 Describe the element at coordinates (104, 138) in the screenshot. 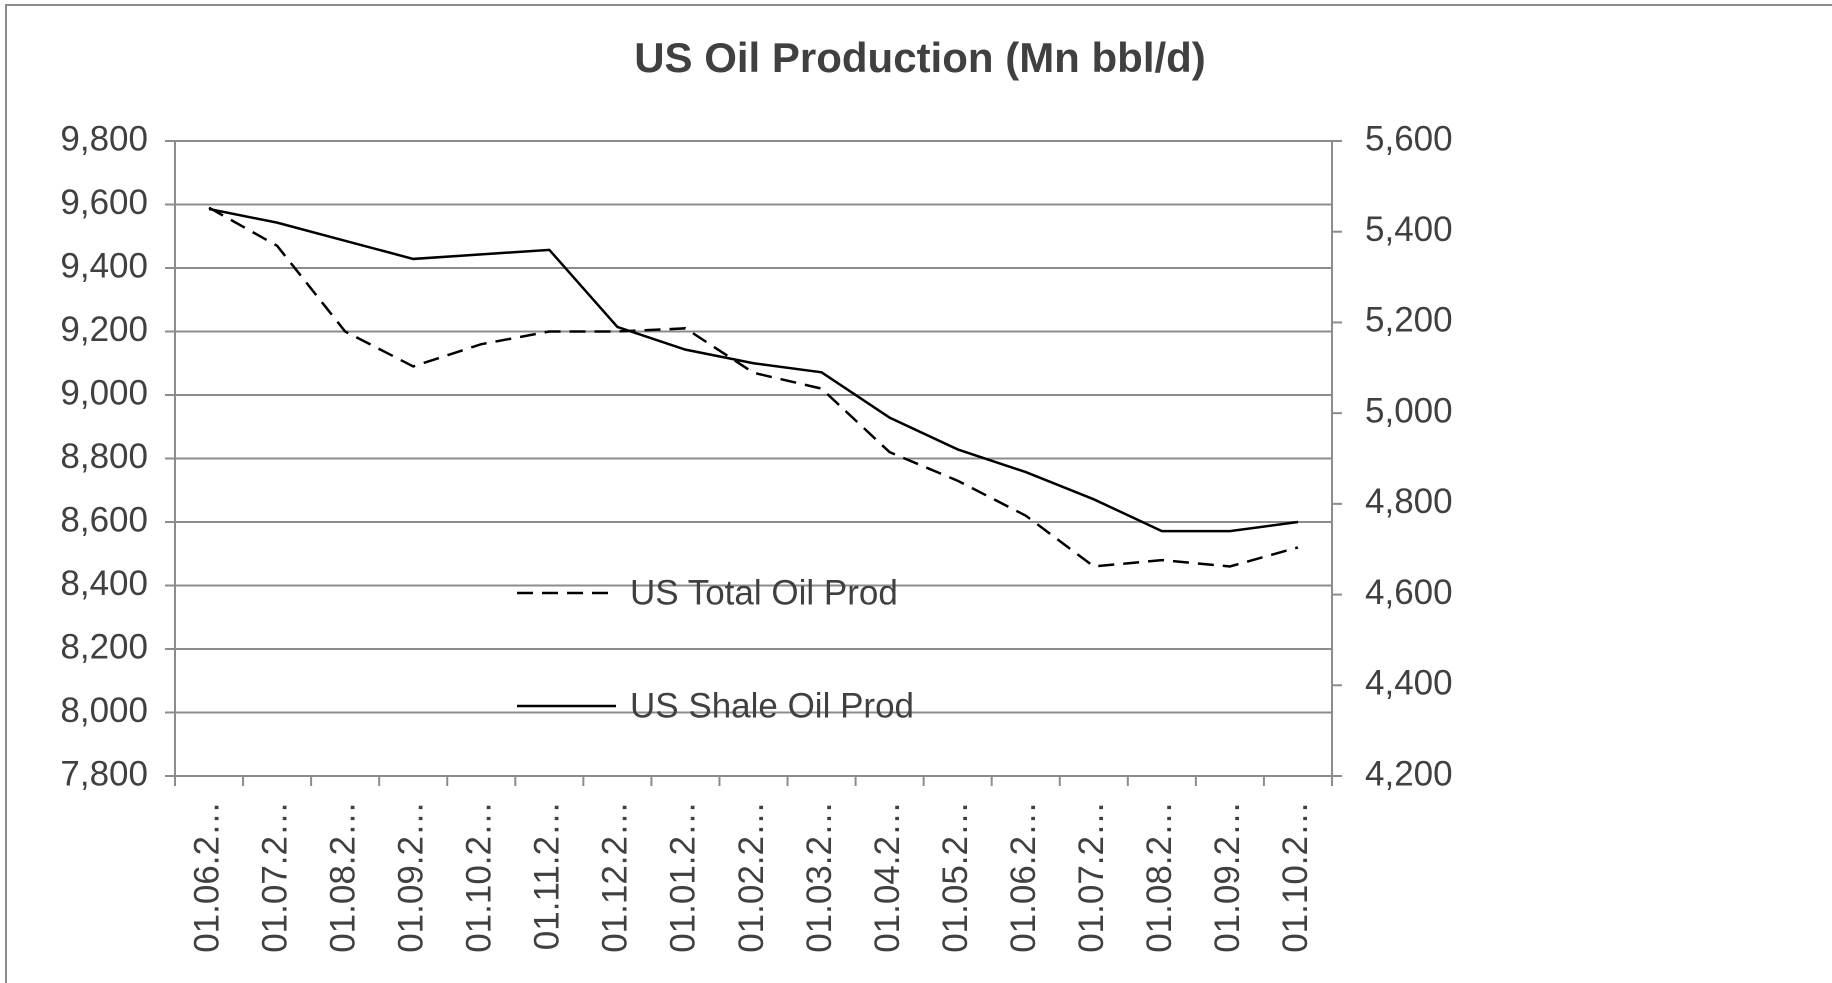

I see `y-tick-label: 9,800` at that location.